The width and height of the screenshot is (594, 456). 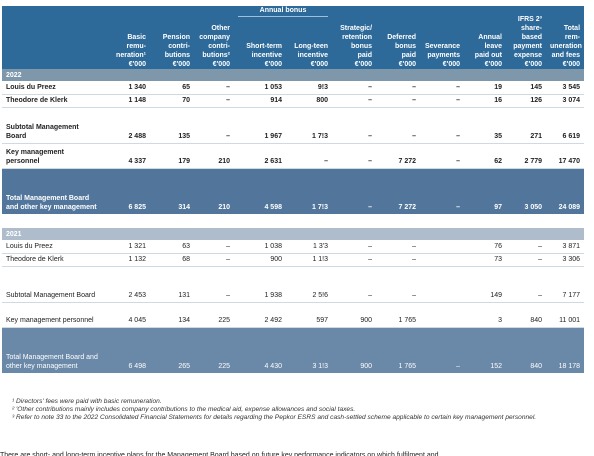 I want to click on cell-value: 1 132, so click(x=126, y=260).